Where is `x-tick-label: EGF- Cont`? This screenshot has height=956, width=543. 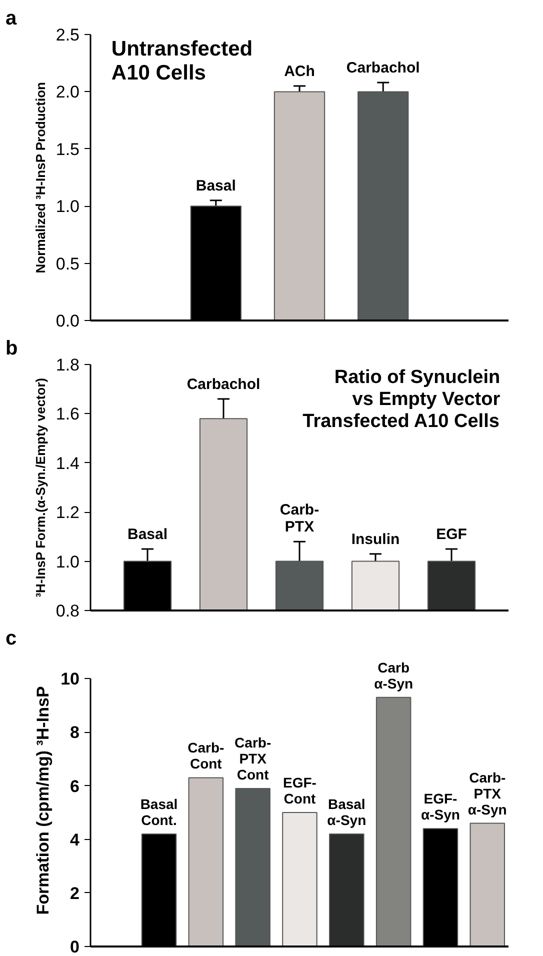
x-tick-label: EGF- Cont is located at coordinates (300, 790).